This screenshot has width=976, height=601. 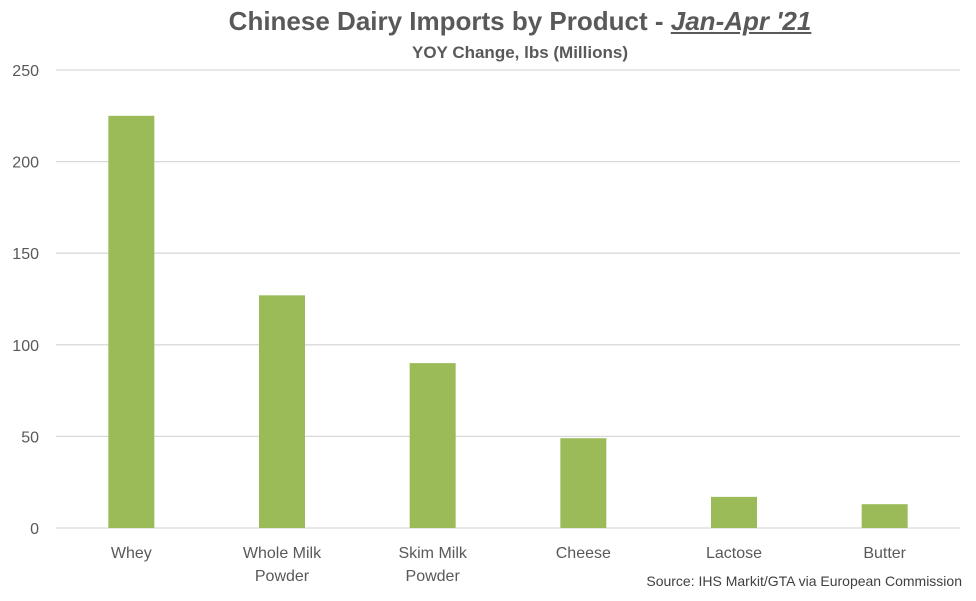 What do you see at coordinates (583, 483) in the screenshot?
I see `bar-cheese` at bounding box center [583, 483].